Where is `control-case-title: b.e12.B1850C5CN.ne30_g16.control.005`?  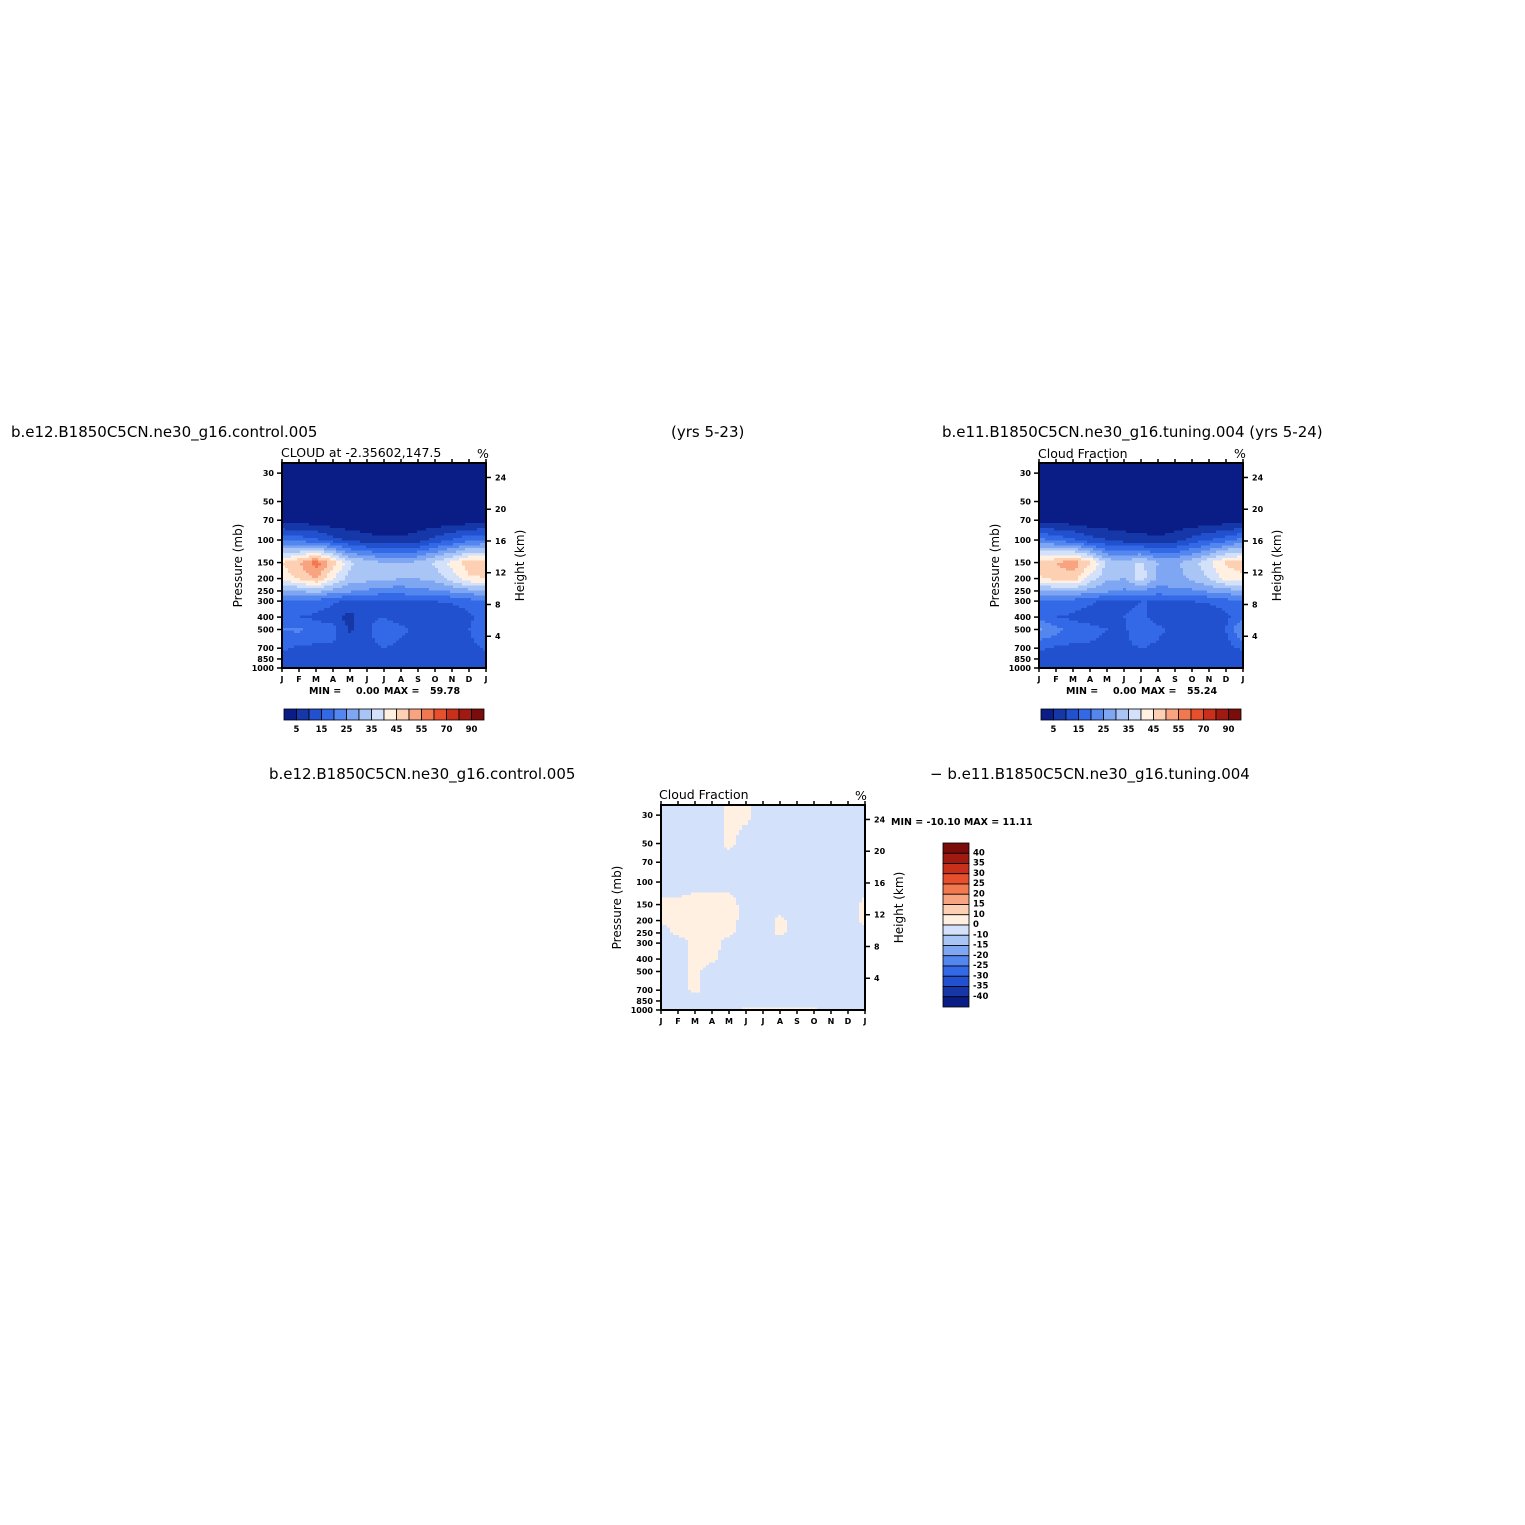 control-case-title: b.e12.B1850C5CN.ne30_g16.control.005 is located at coordinates (164, 432).